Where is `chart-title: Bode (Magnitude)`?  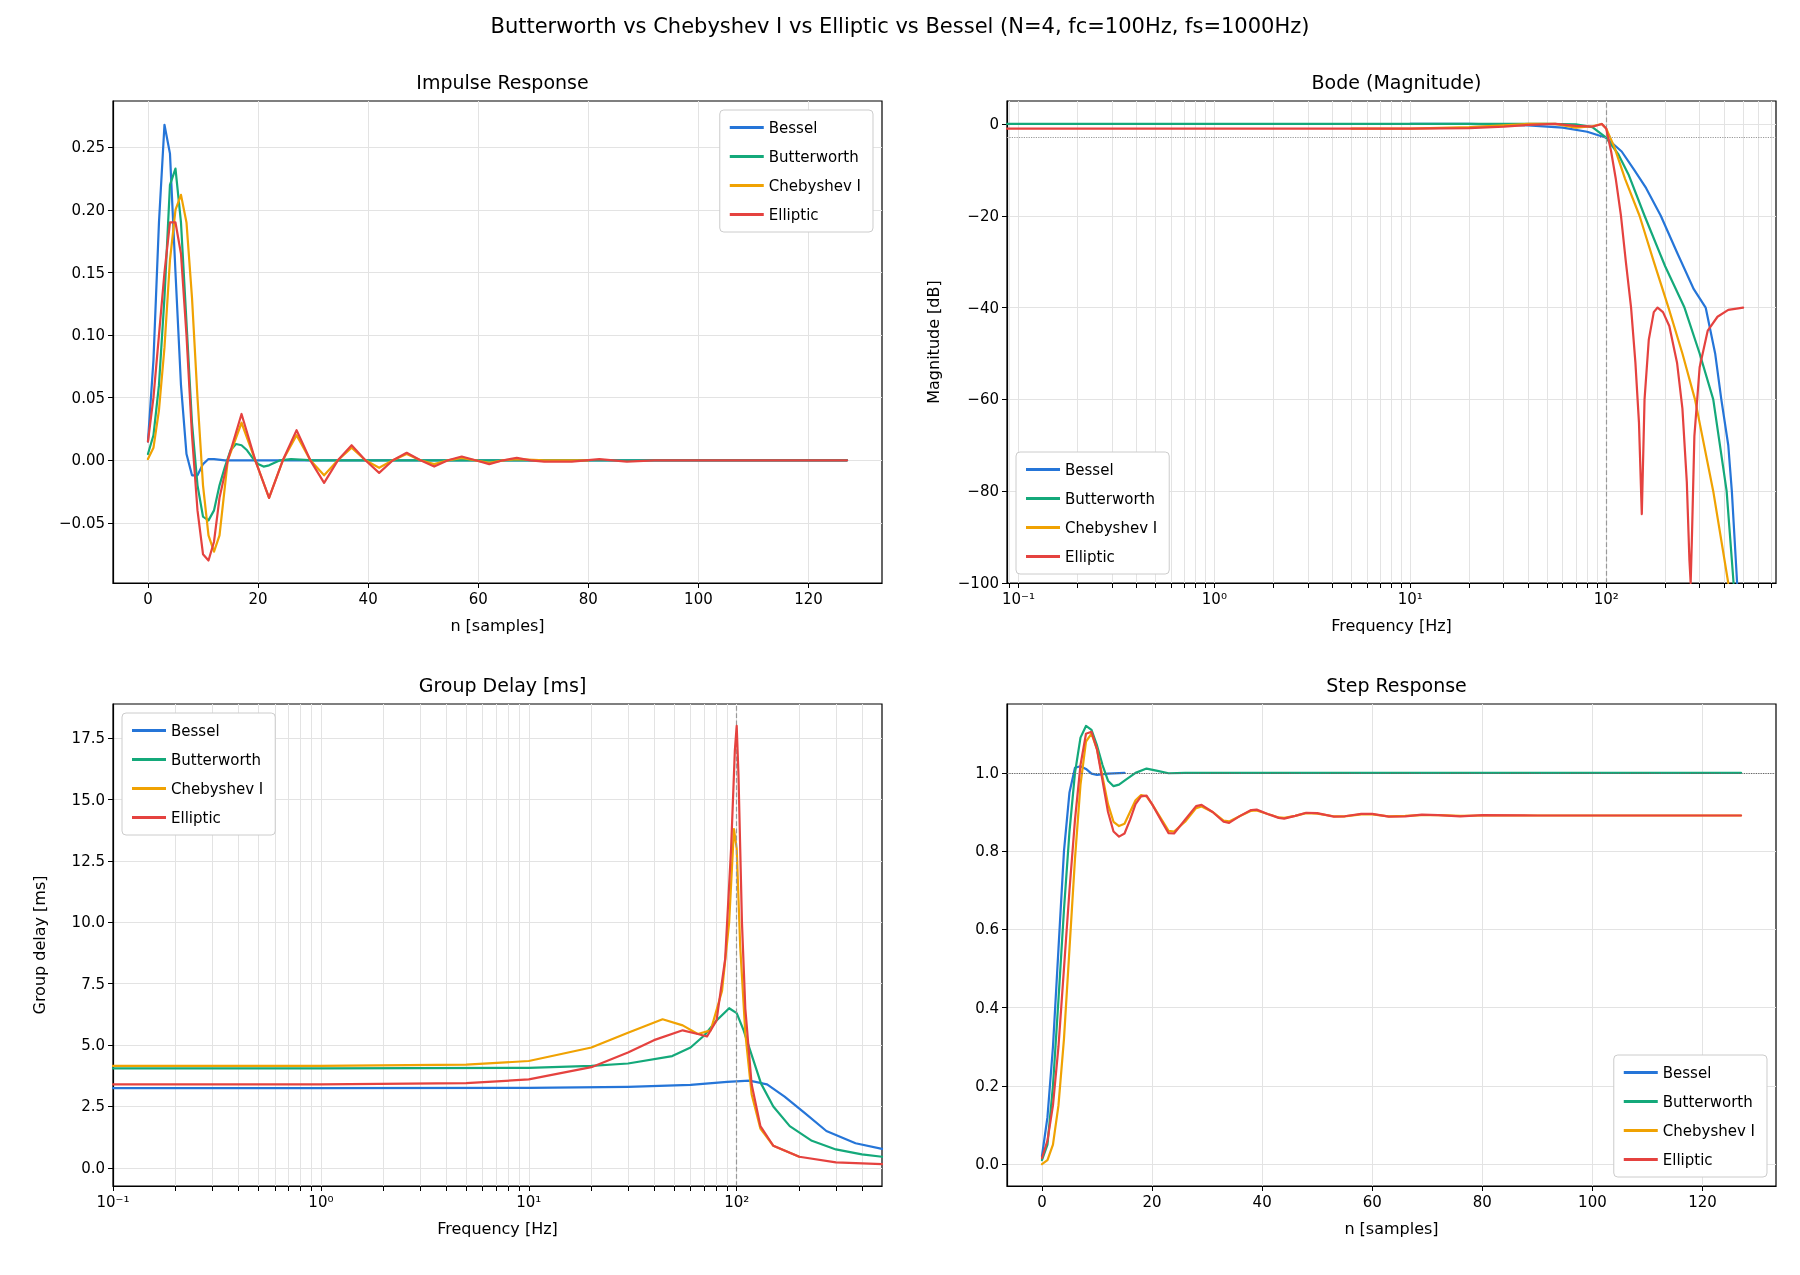
chart-title: Bode (Magnitude) is located at coordinates (1396, 81).